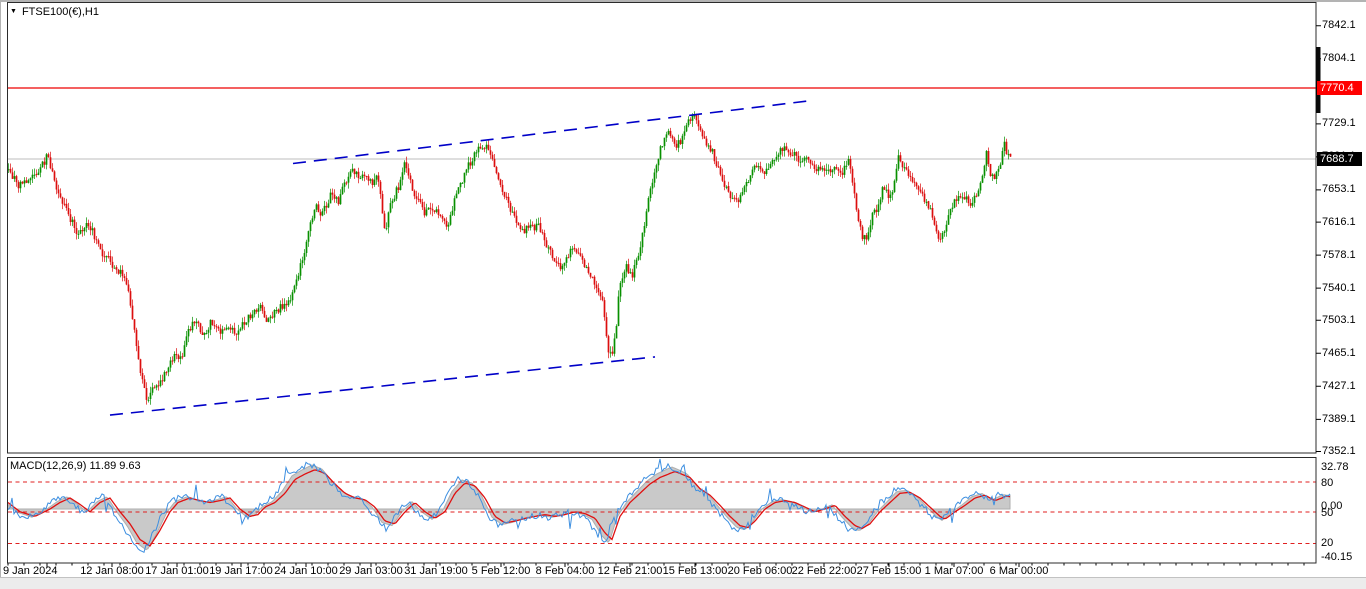  I want to click on trendline-lower-channel, so click(382, 386).